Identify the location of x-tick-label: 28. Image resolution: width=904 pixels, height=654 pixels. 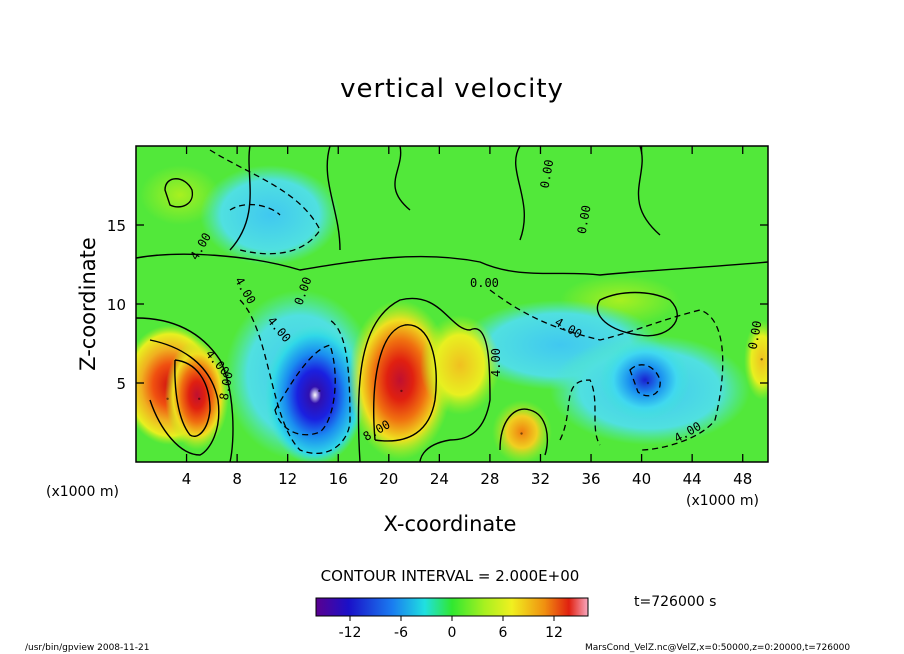
(489, 479).